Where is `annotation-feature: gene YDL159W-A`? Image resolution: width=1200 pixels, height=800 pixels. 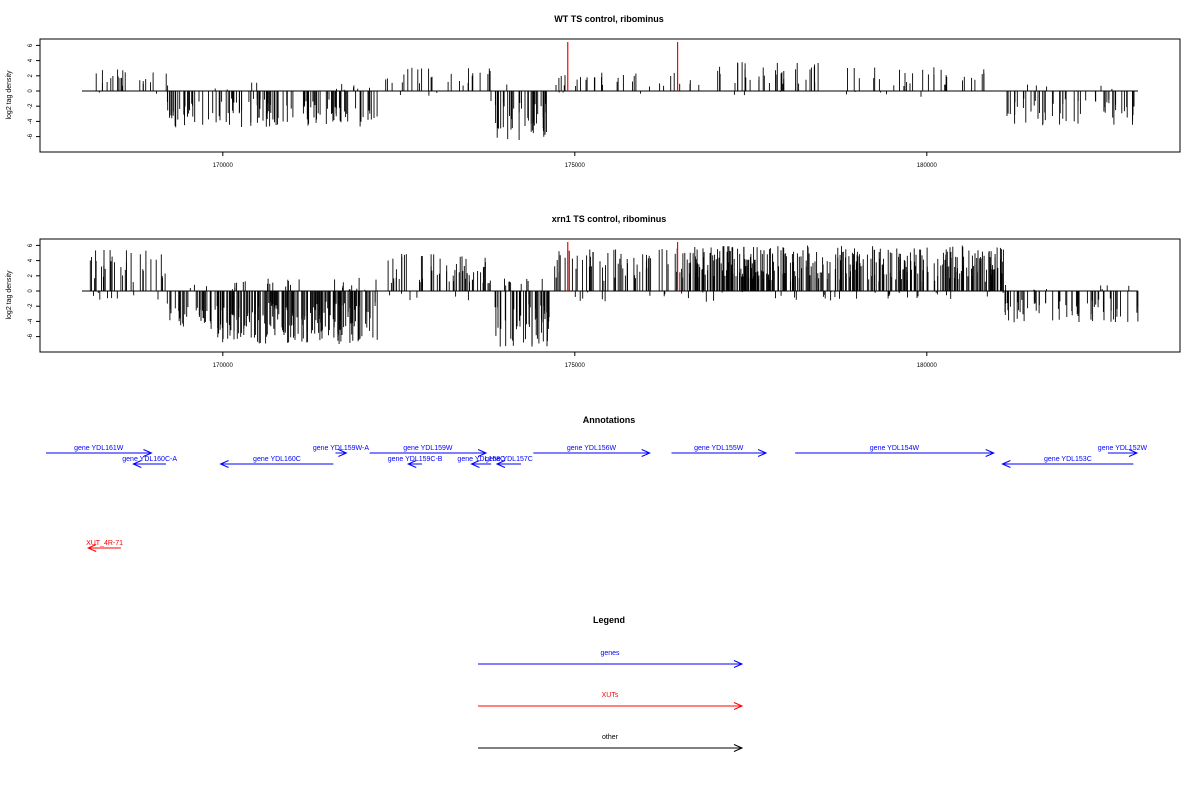 annotation-feature: gene YDL159W-A is located at coordinates (341, 451).